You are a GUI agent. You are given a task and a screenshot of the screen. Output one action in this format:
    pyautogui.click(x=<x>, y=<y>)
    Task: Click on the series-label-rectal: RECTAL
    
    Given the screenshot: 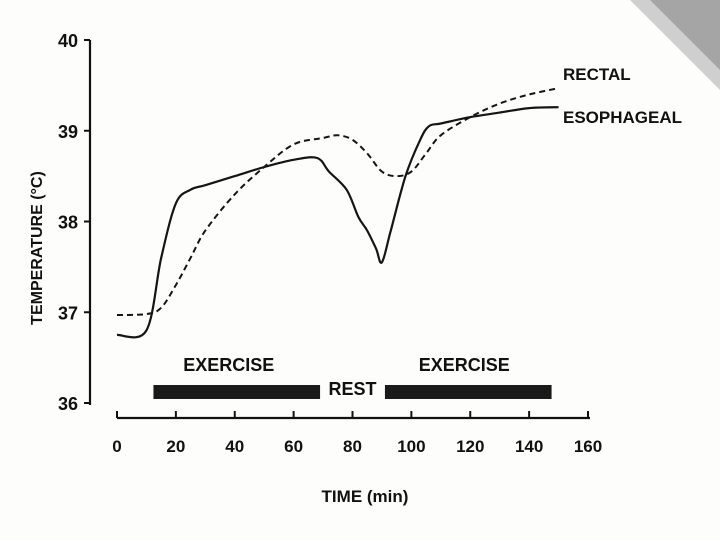 What is the action you would take?
    pyautogui.click(x=597, y=74)
    